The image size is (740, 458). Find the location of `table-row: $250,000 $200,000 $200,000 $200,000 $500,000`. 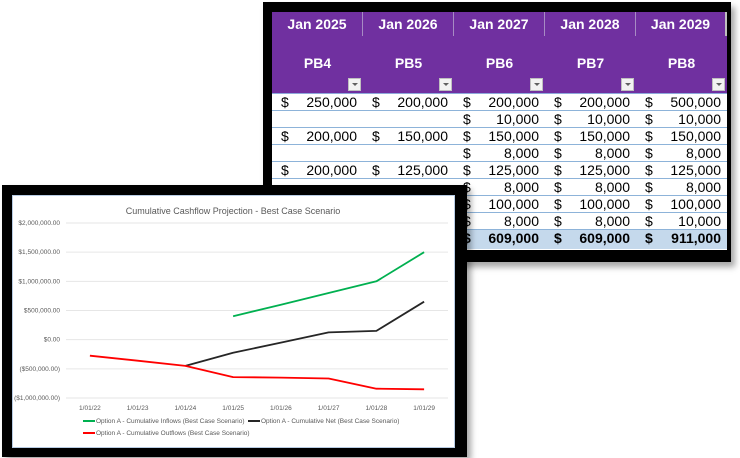

table-row: $250,000 $200,000 $200,000 $200,000 $500,000 is located at coordinates (499, 102).